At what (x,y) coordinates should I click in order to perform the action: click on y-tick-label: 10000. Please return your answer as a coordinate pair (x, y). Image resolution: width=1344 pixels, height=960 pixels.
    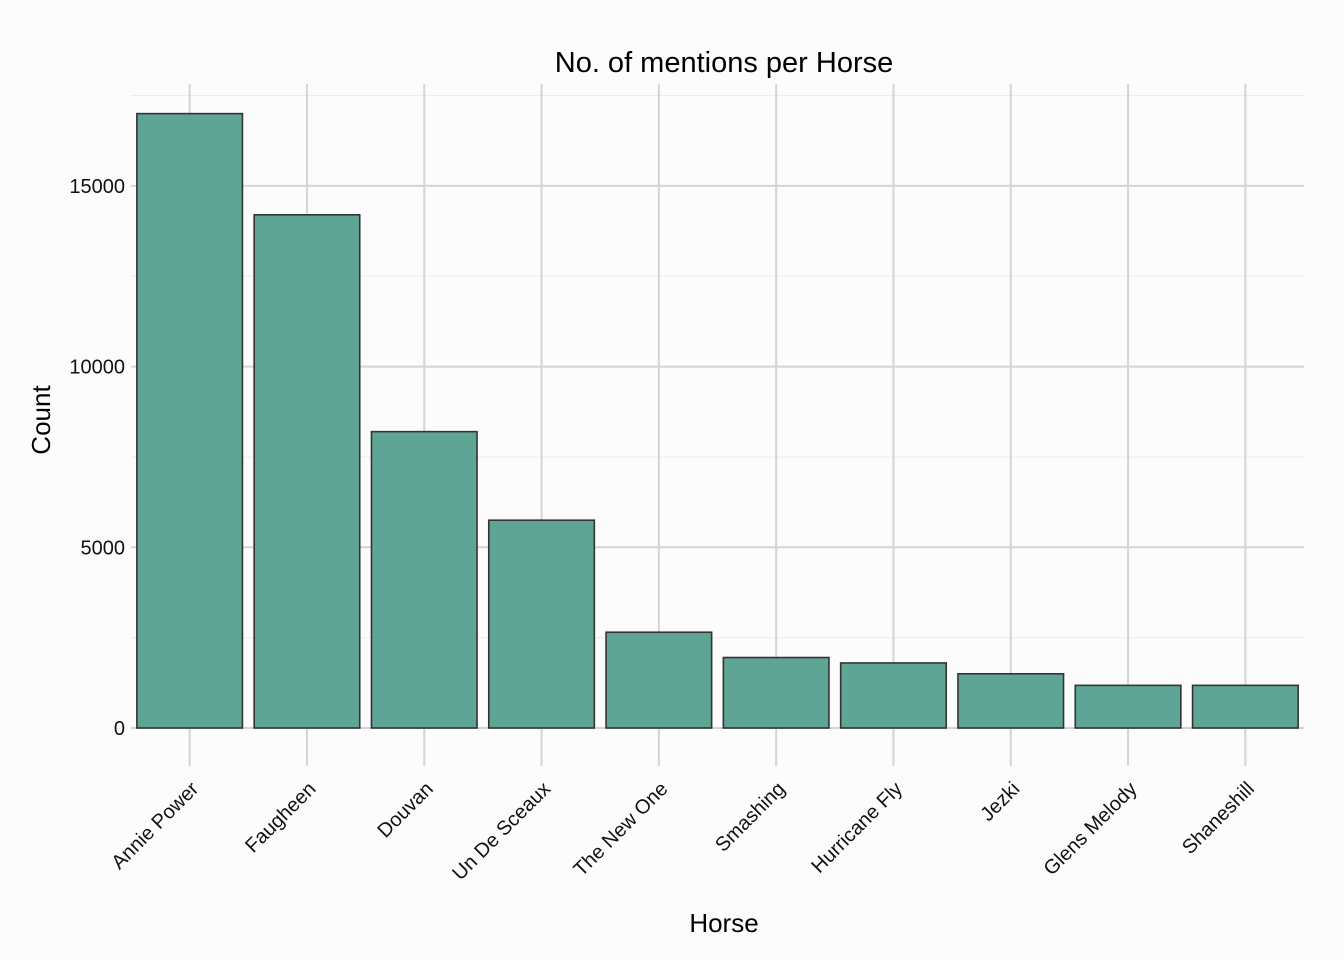
    Looking at the image, I should click on (97, 368).